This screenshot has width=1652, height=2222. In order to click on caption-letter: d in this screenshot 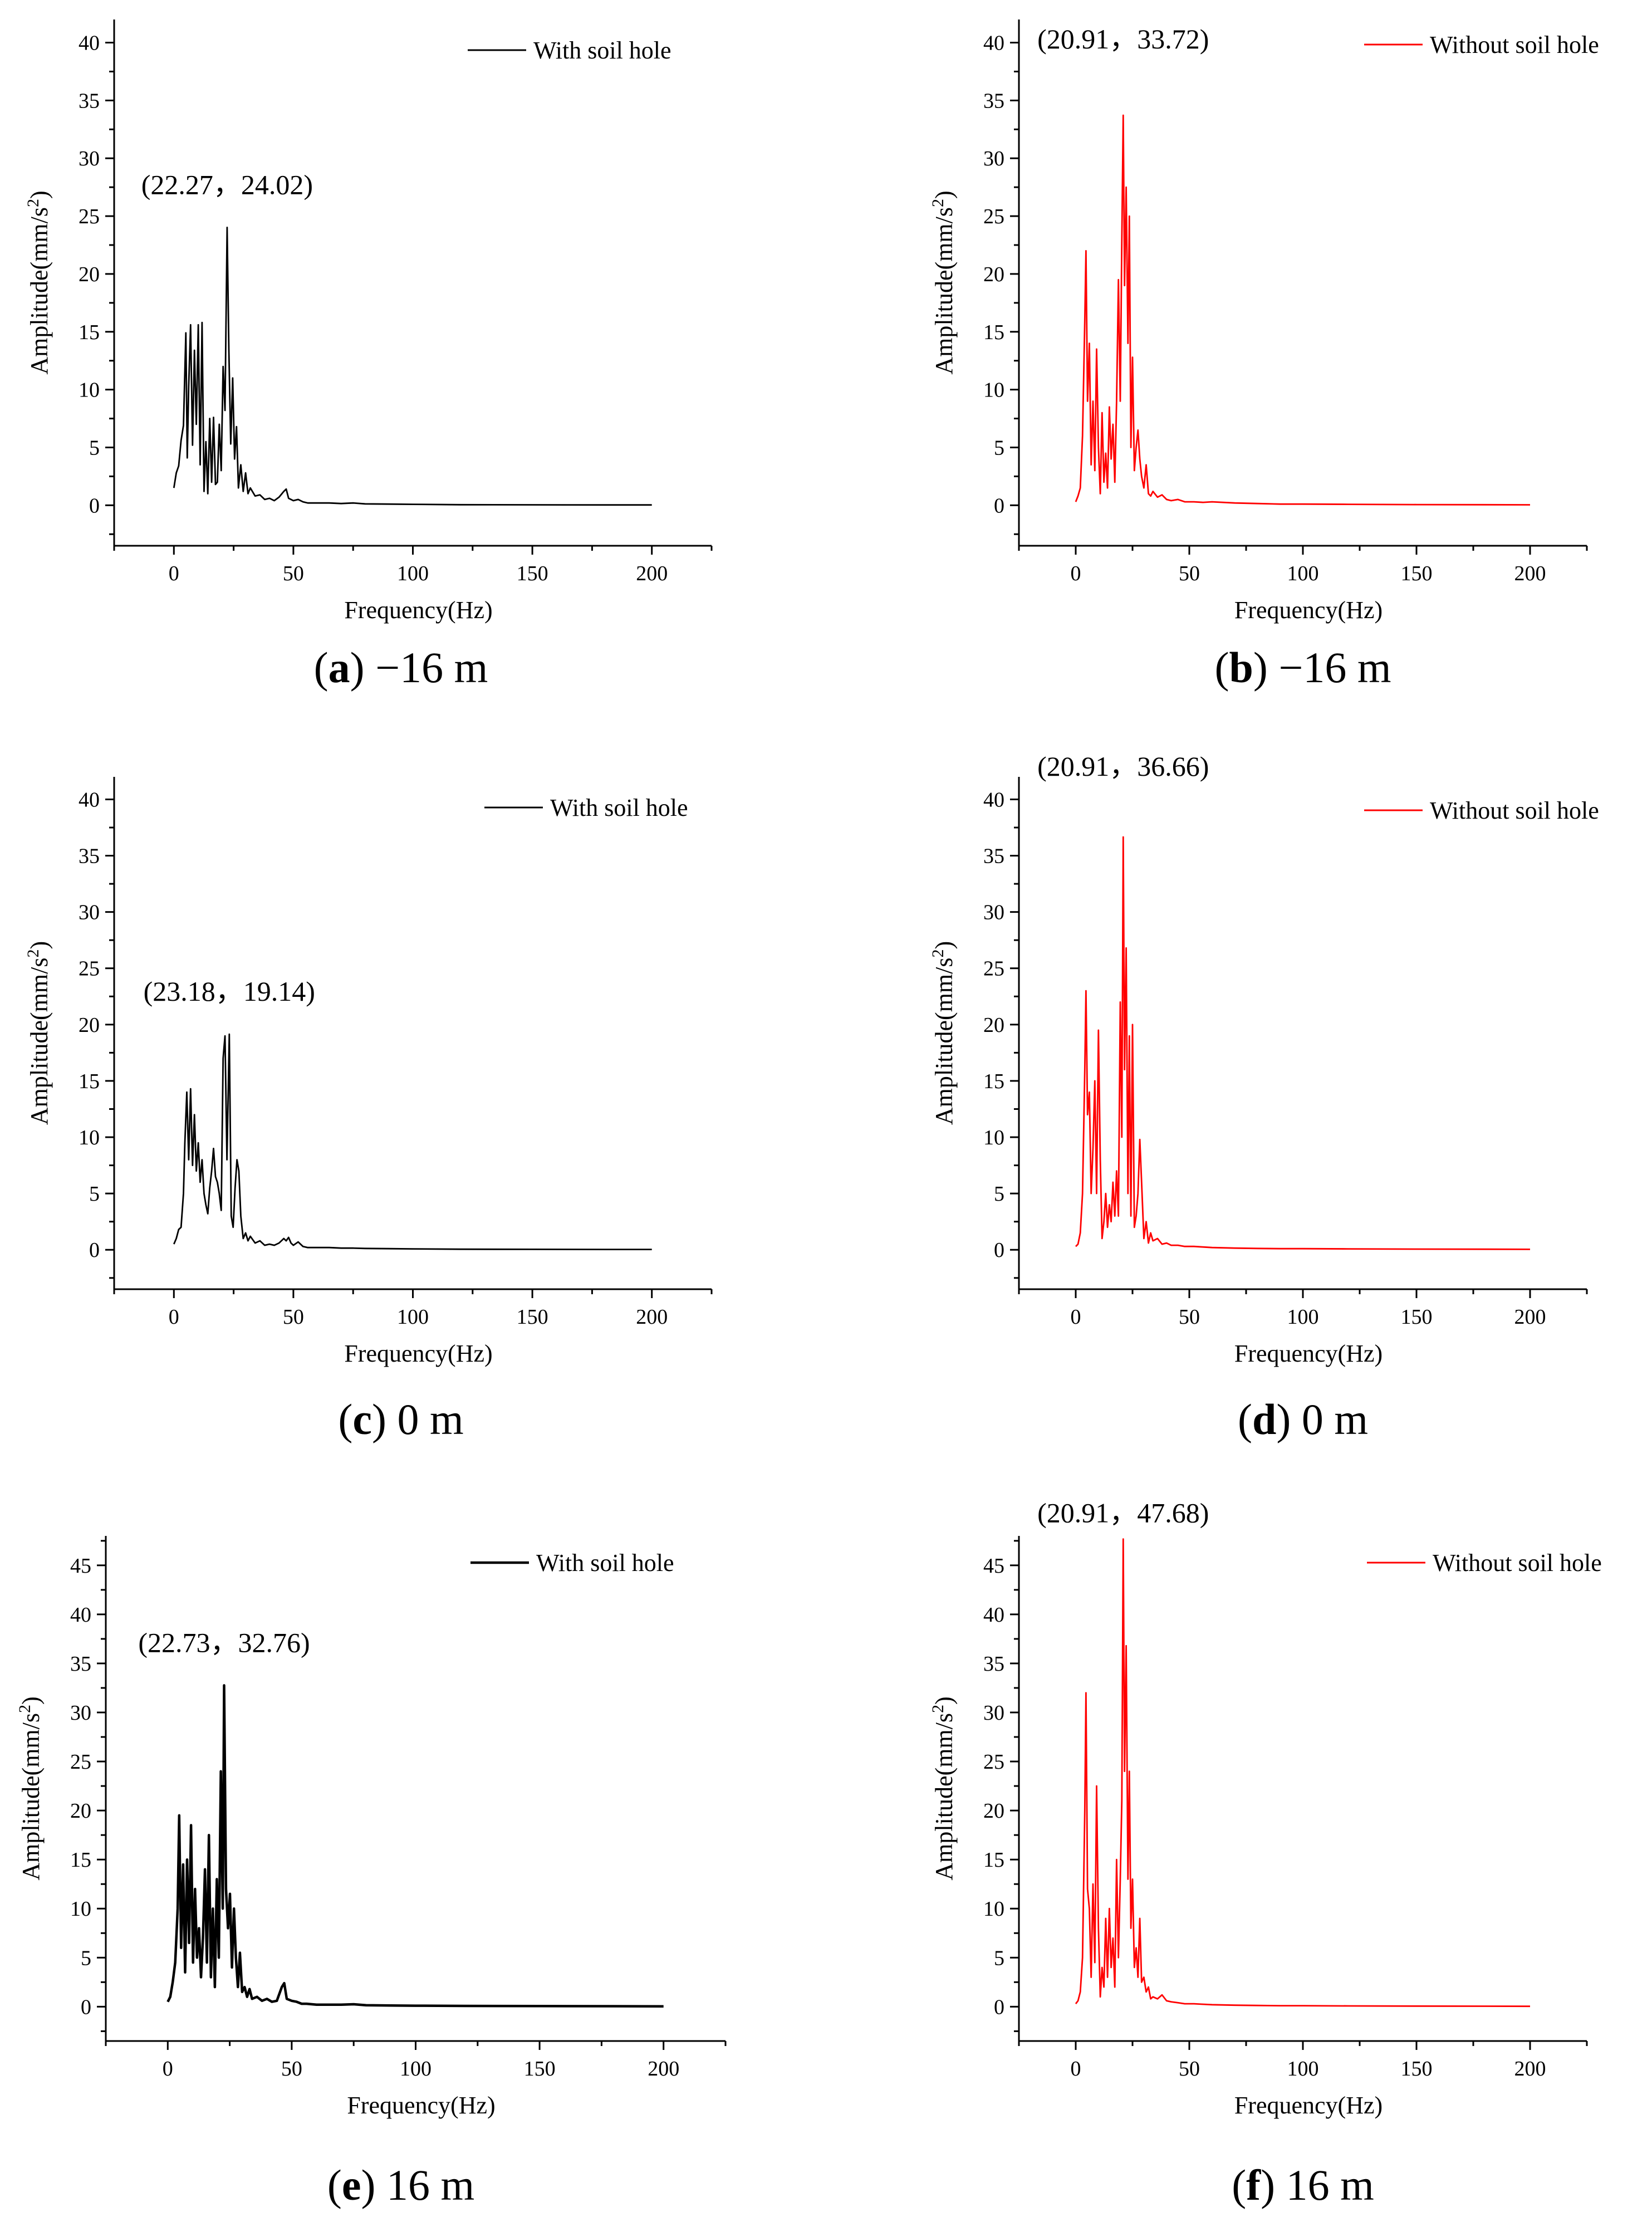, I will do `click(1264, 1419)`.